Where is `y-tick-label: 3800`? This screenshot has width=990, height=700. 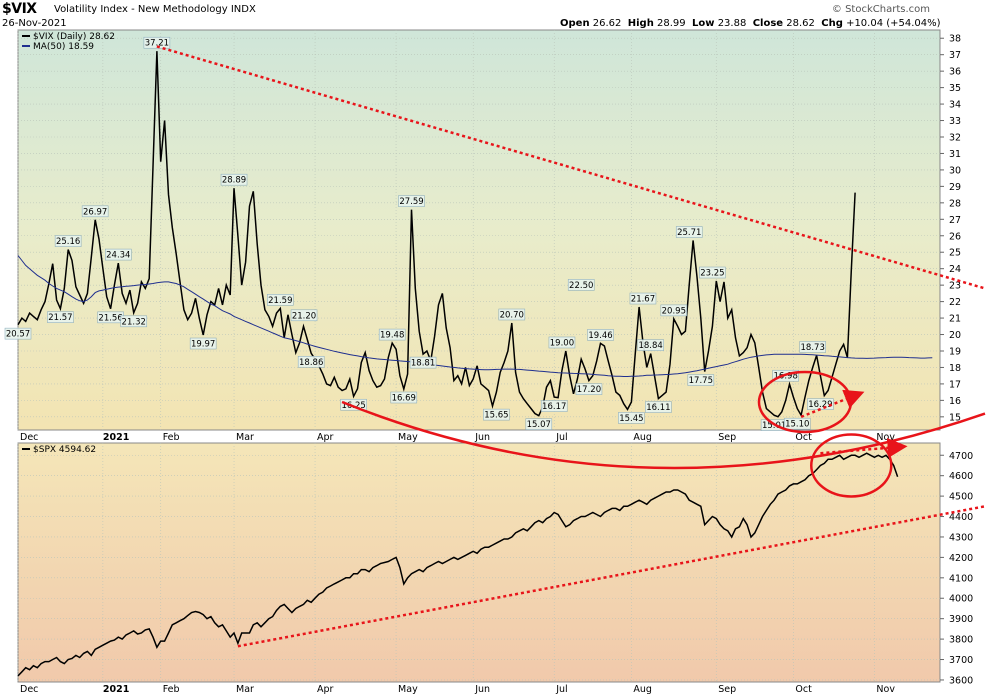
y-tick-label: 3800 is located at coordinates (961, 640).